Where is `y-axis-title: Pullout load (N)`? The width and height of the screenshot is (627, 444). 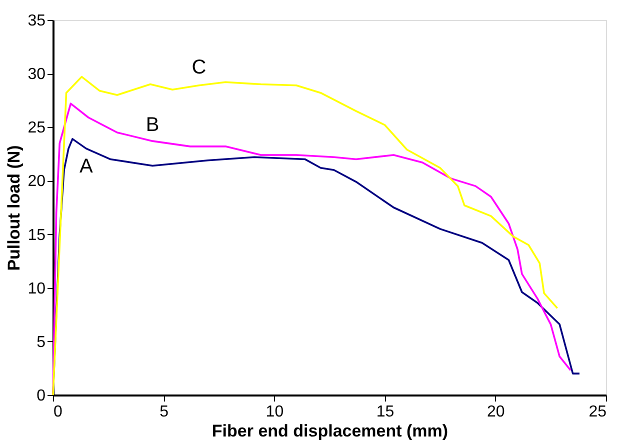 y-axis-title: Pullout load (N) is located at coordinates (14, 208).